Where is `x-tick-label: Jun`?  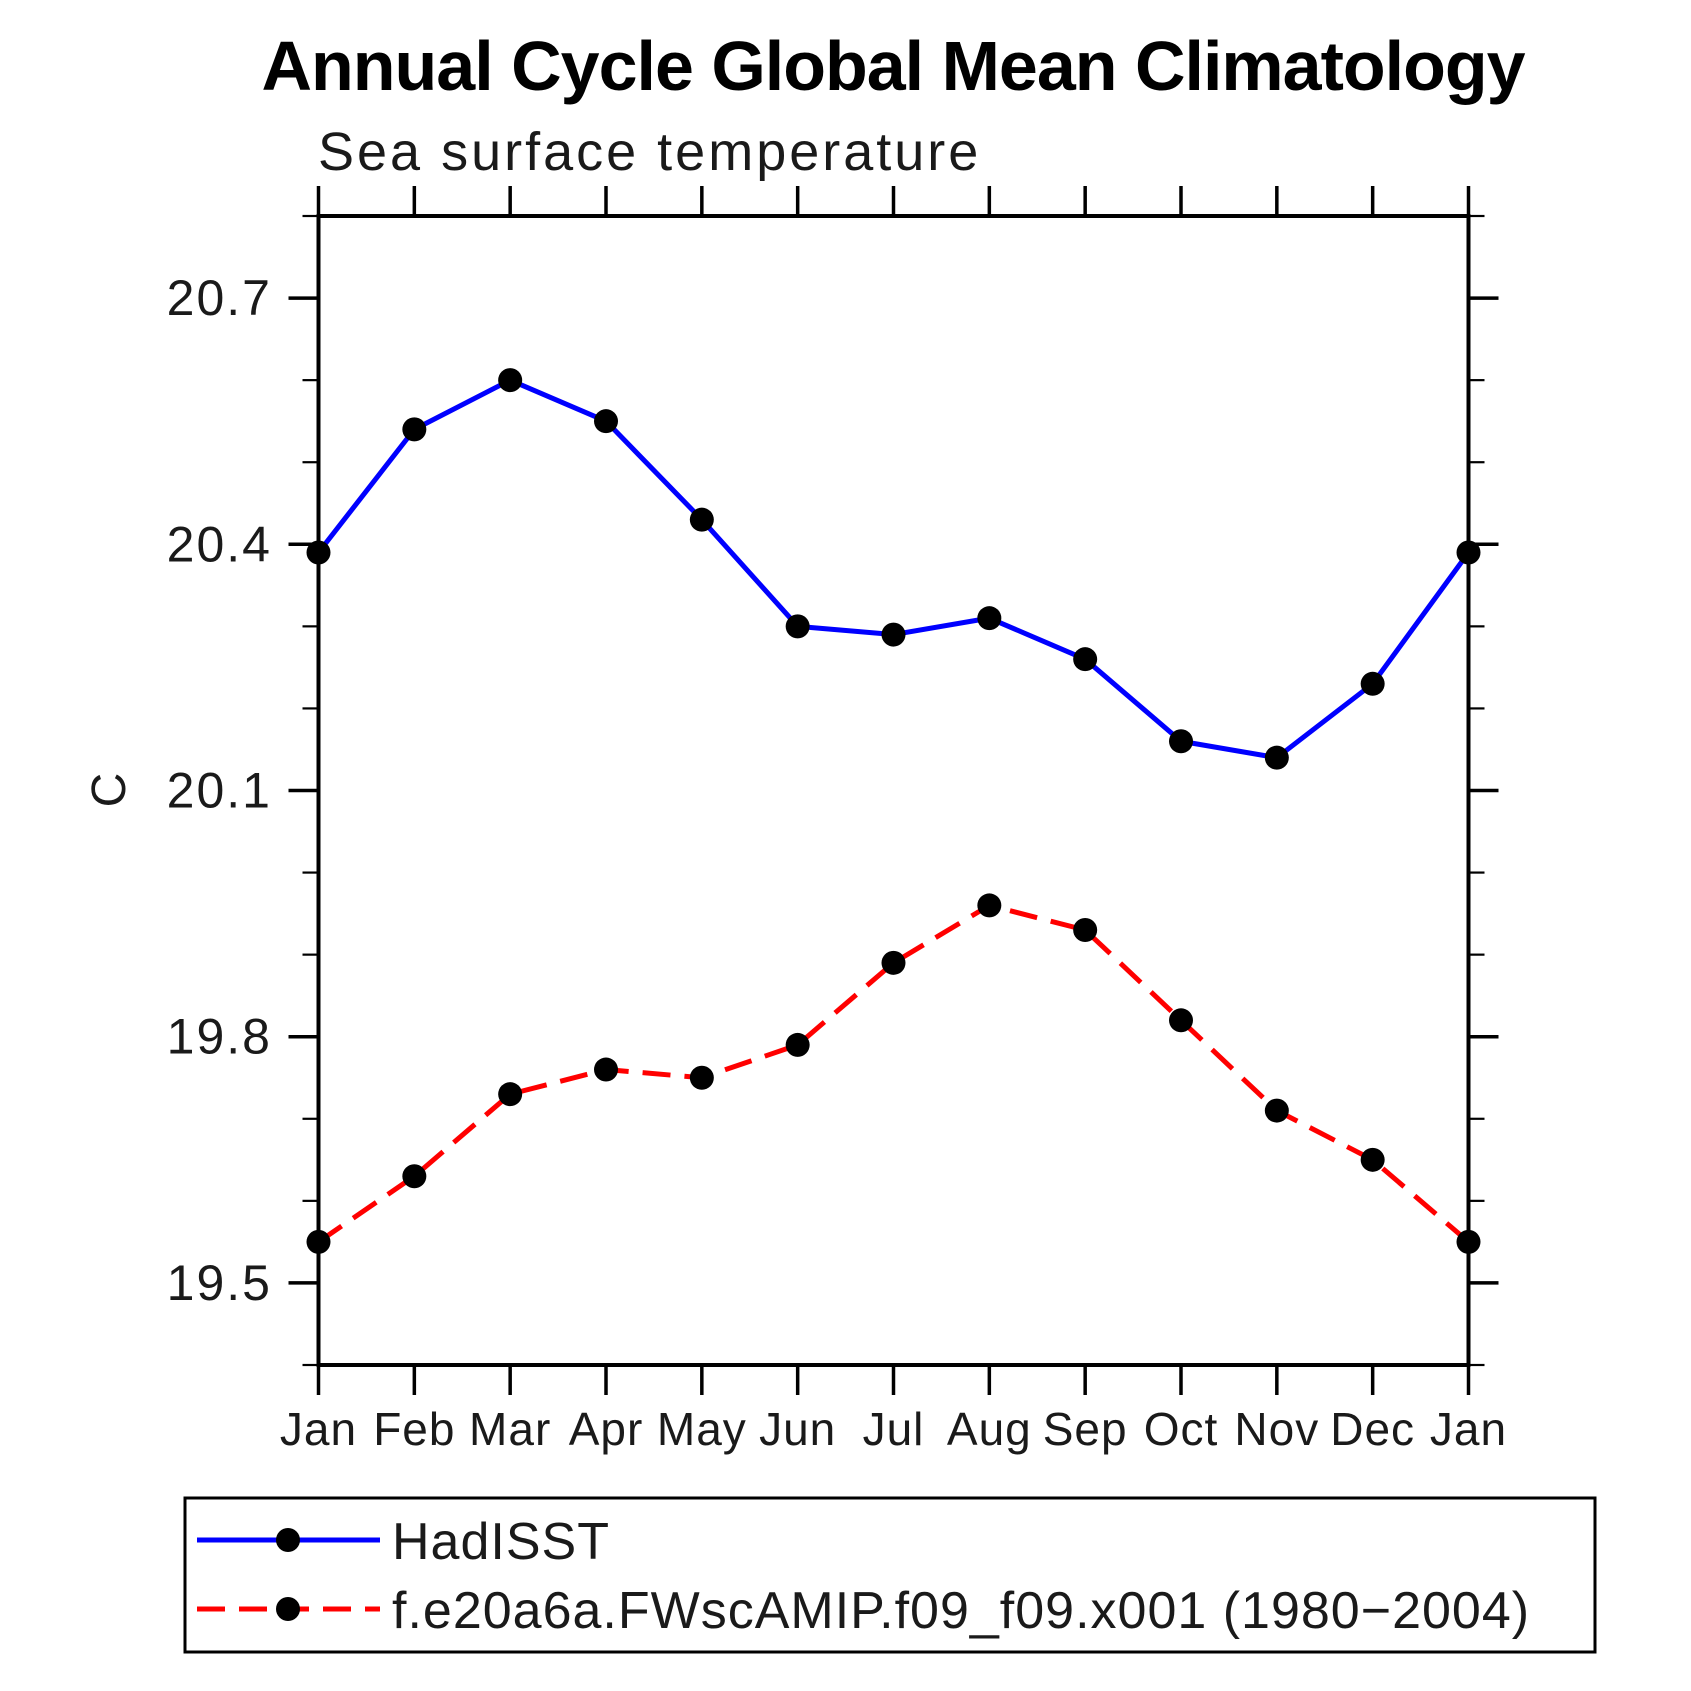 x-tick-label: Jun is located at coordinates (797, 1429).